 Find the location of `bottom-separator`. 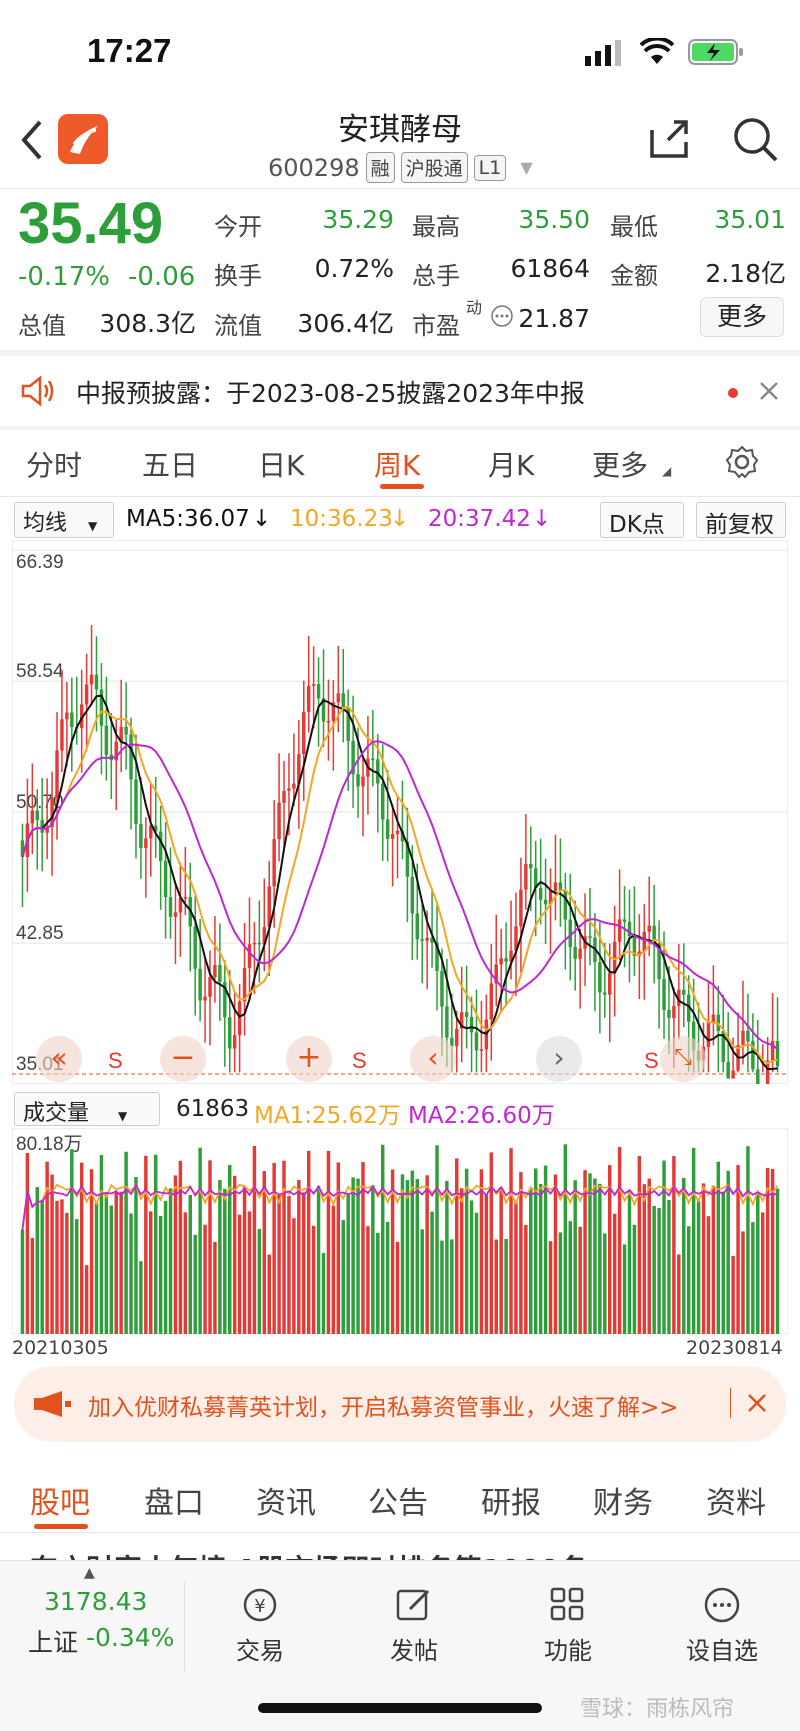

bottom-separator is located at coordinates (184, 1626).